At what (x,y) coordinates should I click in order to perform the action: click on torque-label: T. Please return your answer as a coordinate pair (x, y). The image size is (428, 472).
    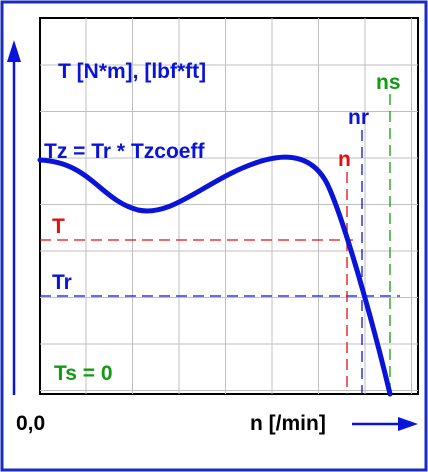
    Looking at the image, I should click on (58, 226).